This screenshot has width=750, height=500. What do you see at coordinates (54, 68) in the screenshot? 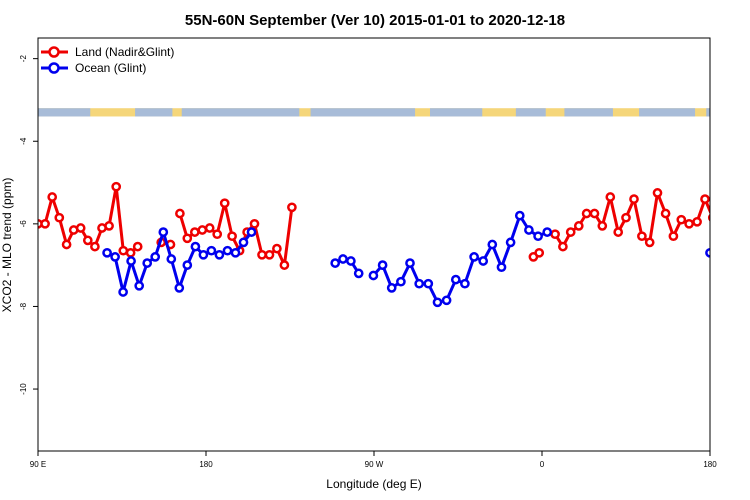
I see `legend-ocean-marker` at bounding box center [54, 68].